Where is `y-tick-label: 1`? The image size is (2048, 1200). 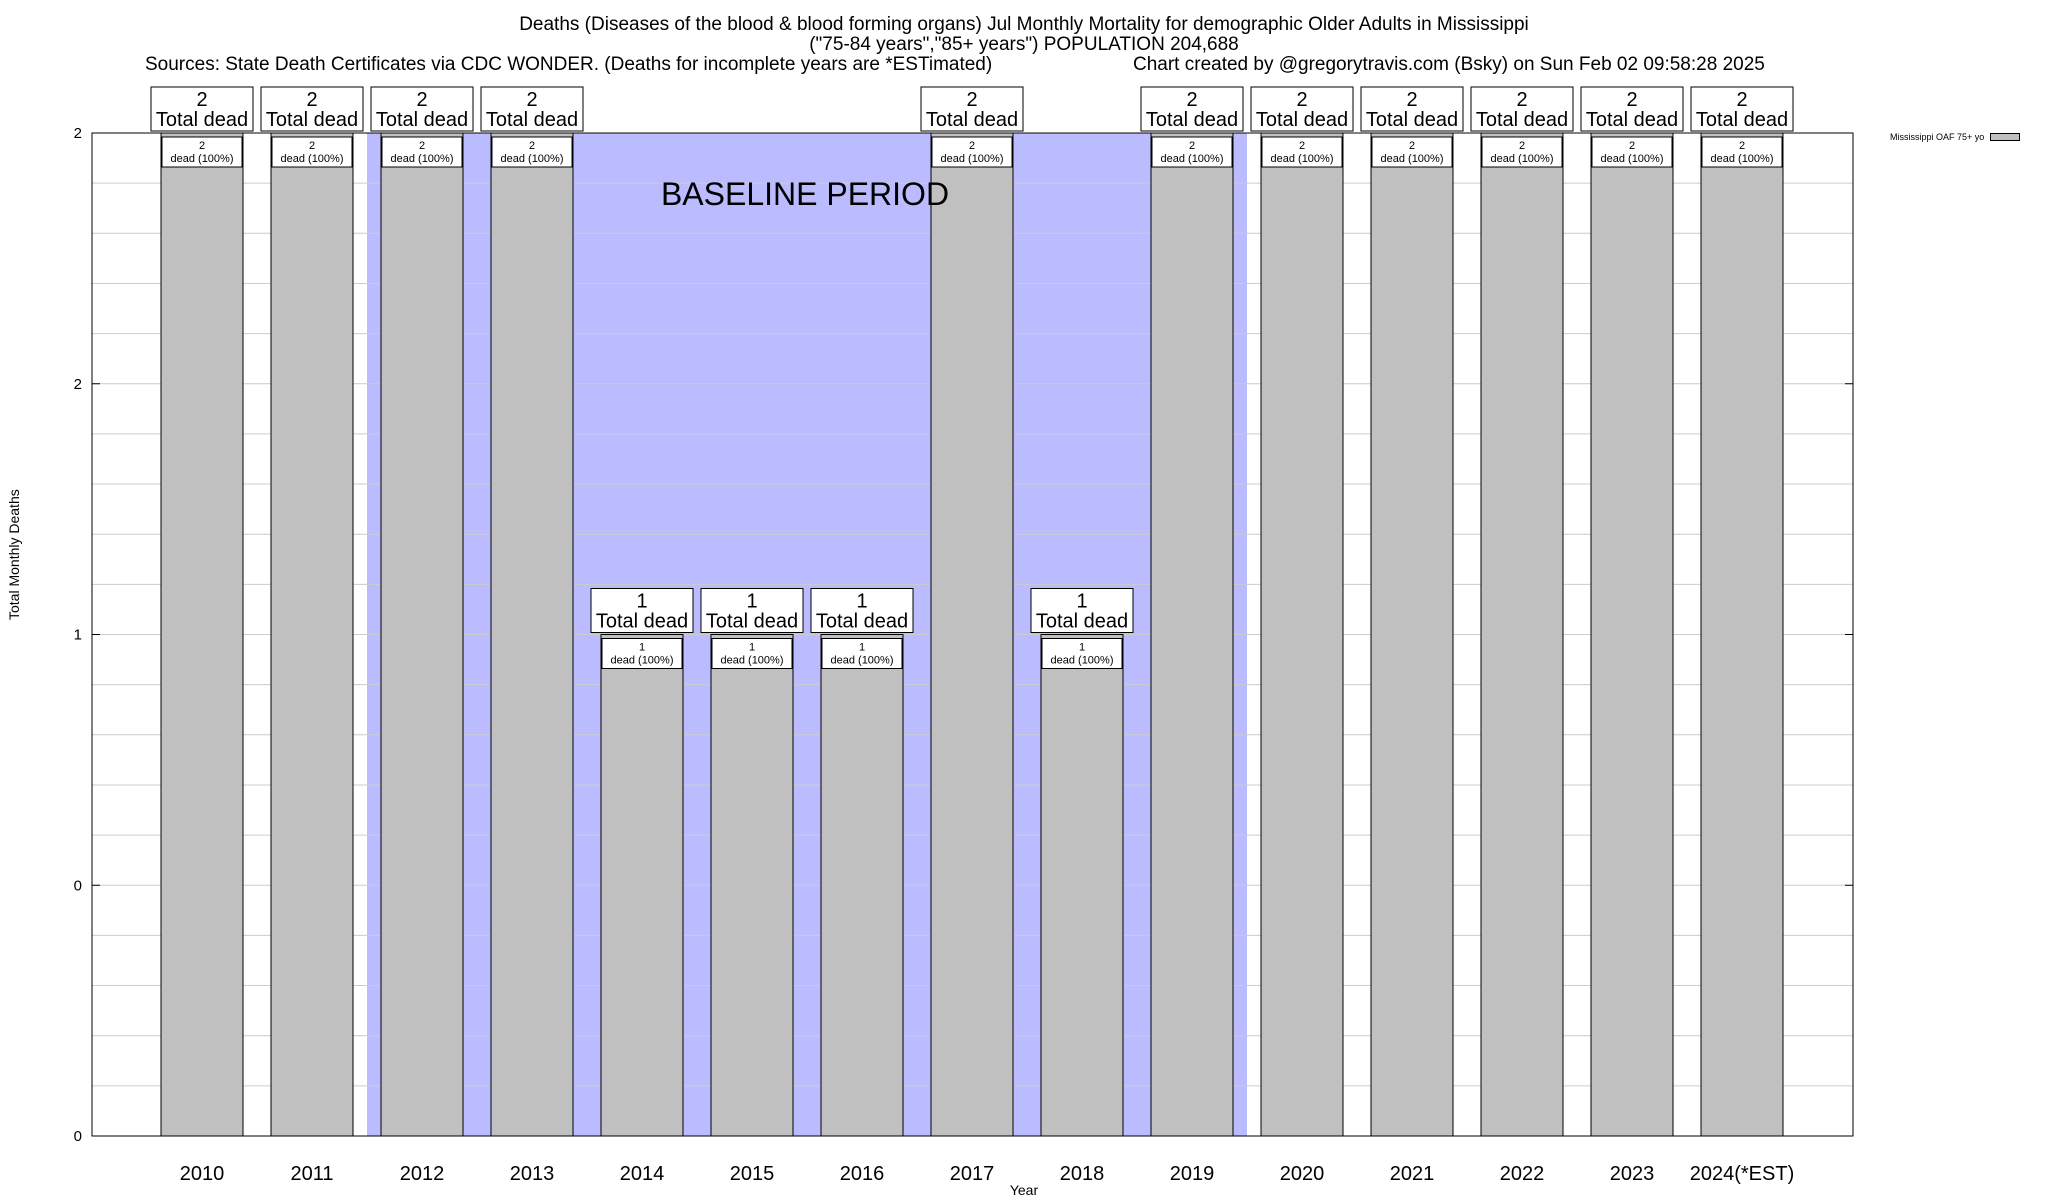
y-tick-label: 1 is located at coordinates (78, 635).